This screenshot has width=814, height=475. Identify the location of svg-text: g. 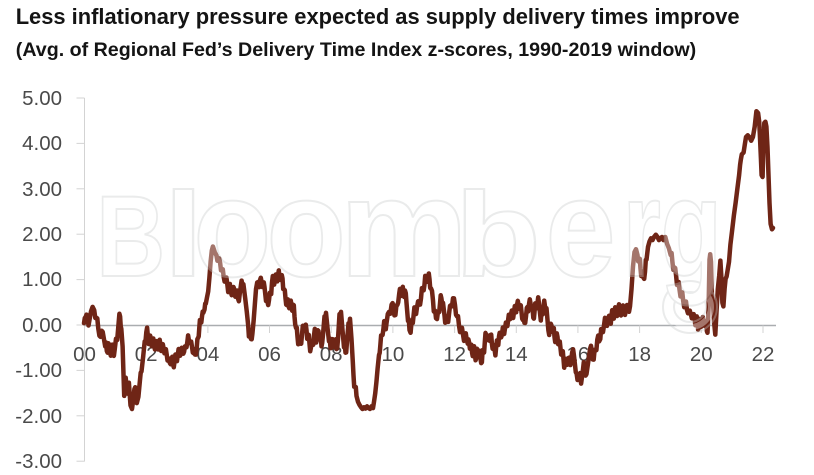
(691, 228).